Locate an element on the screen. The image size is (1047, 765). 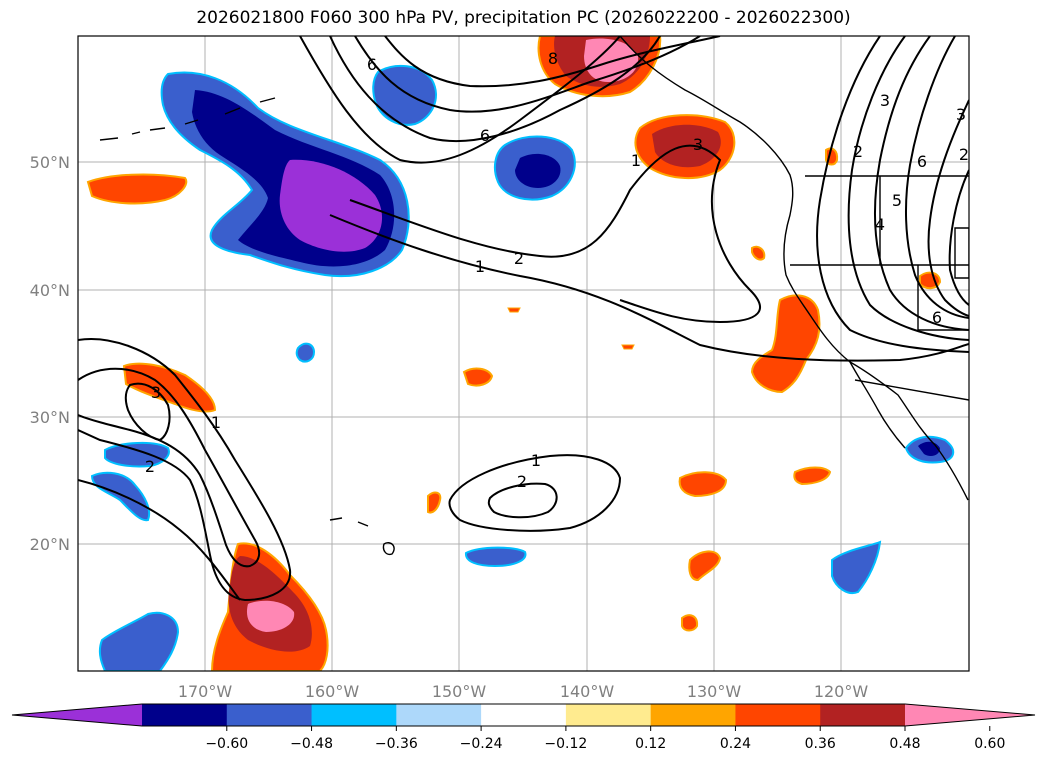
lat-label-50n: 50°N is located at coordinates (50, 162).